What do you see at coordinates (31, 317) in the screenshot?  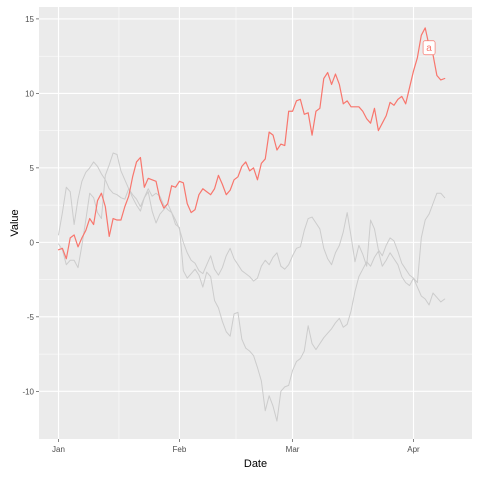 I see `y-tick-label: -5` at bounding box center [31, 317].